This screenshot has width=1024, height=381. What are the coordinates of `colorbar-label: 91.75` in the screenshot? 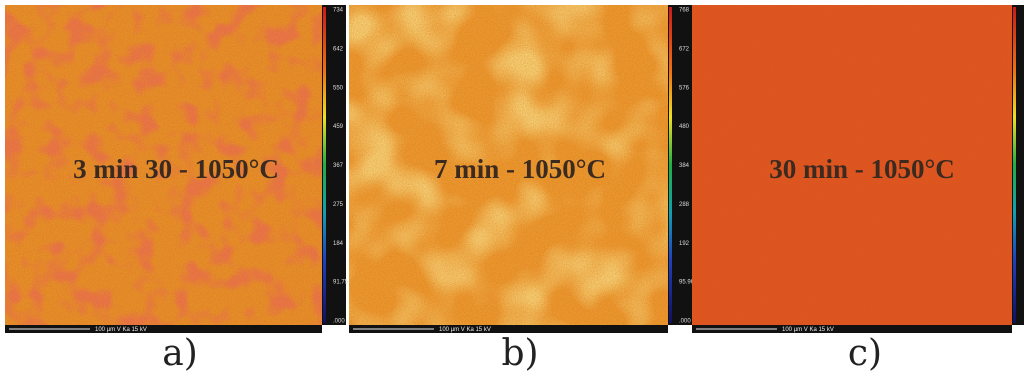 It's located at (341, 283).